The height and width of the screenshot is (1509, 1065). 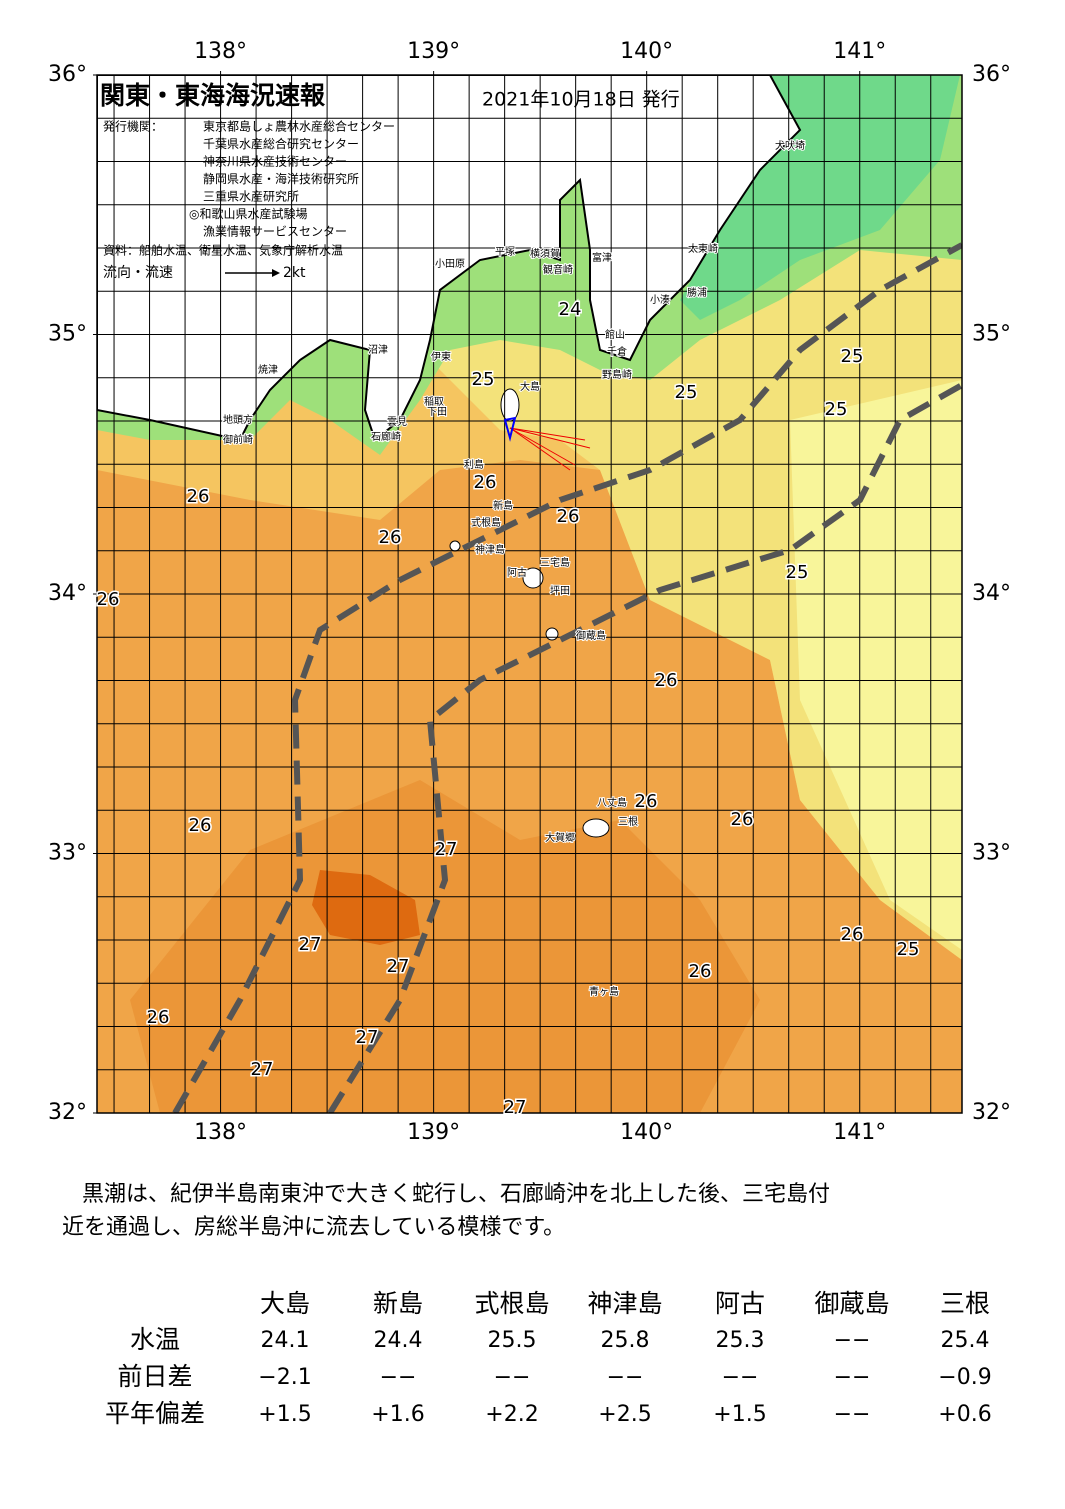 I want to click on cell: +0.6, so click(x=964, y=1414).